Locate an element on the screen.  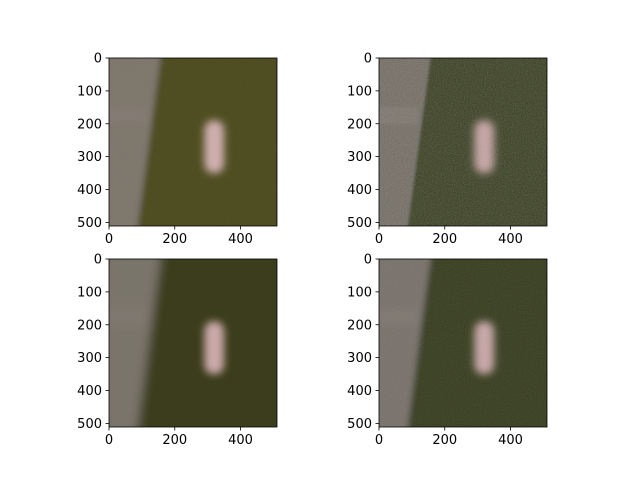
image-top-right is located at coordinates (463, 142).